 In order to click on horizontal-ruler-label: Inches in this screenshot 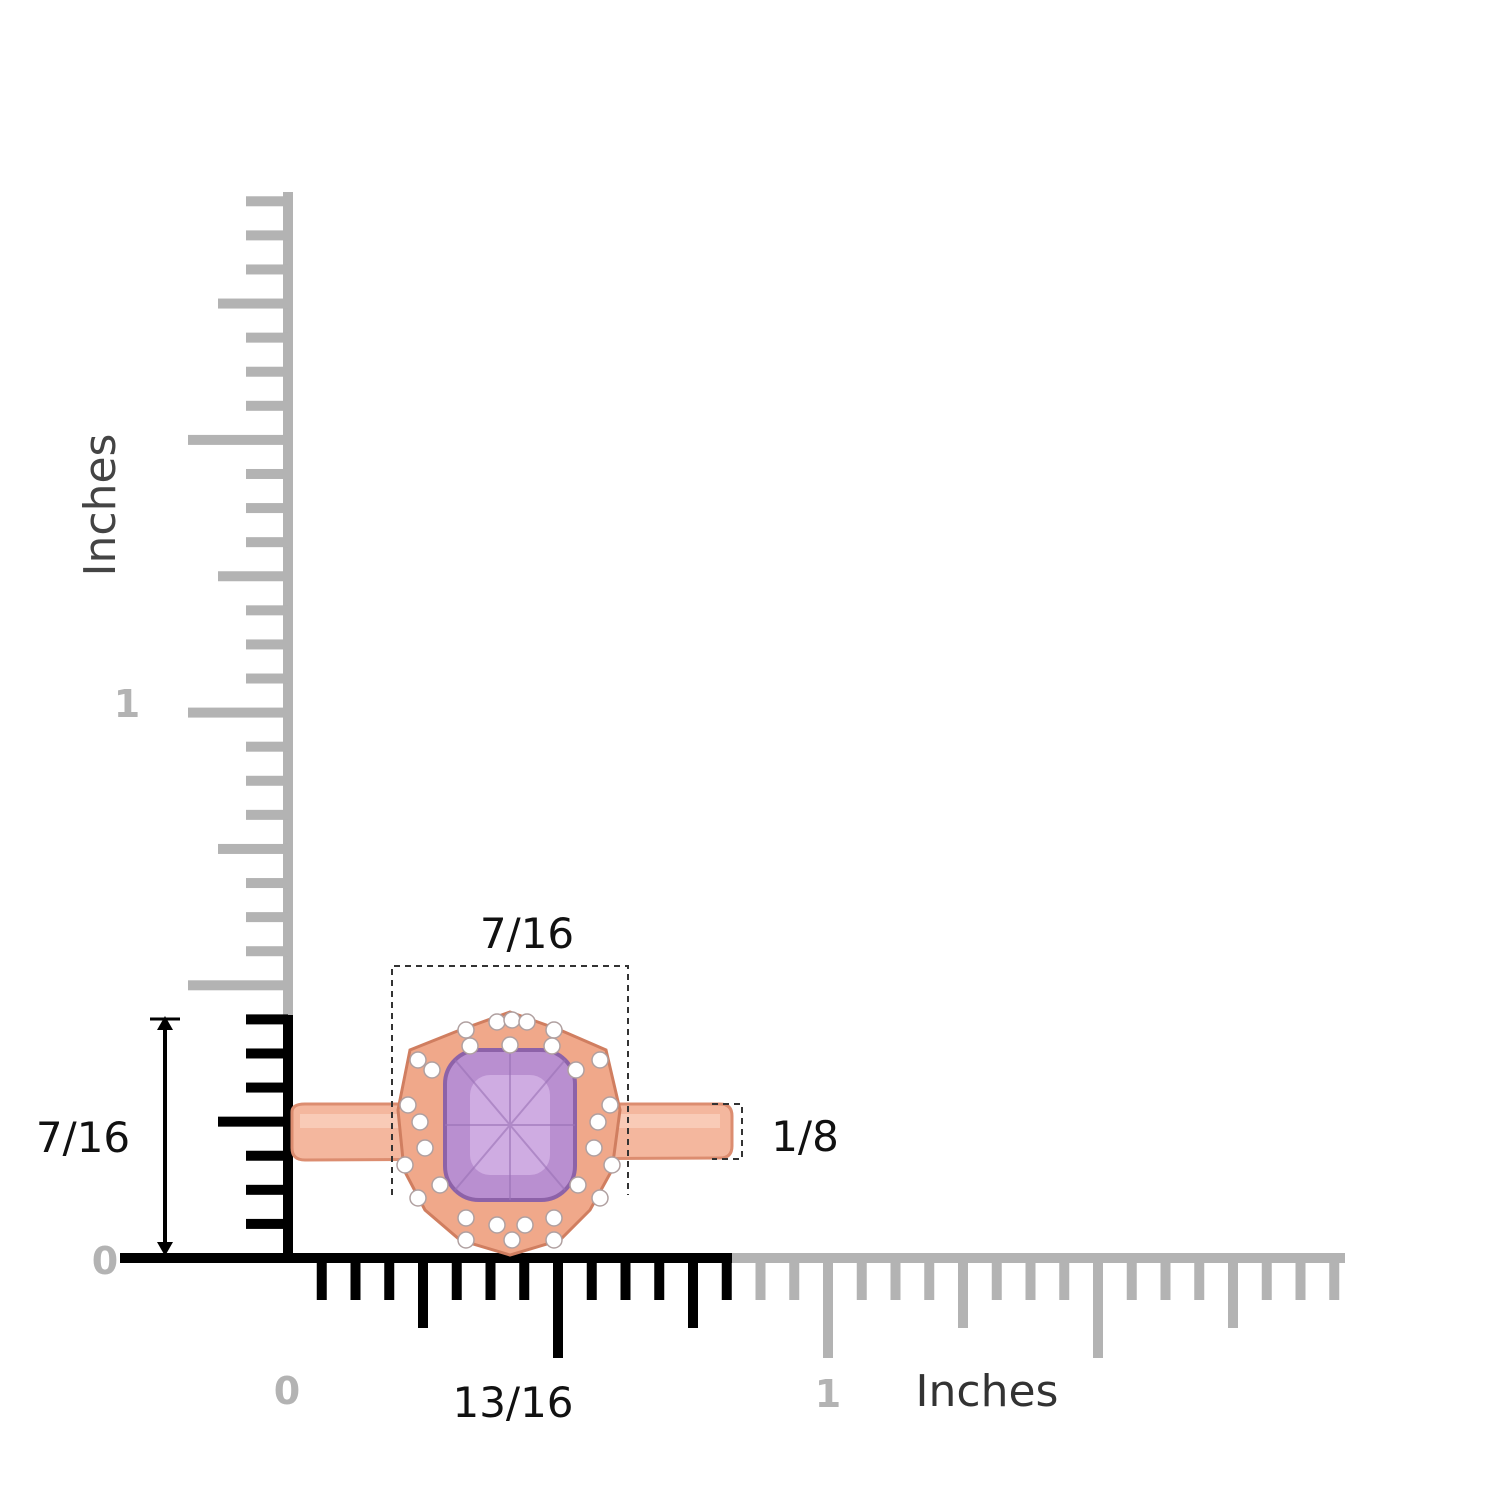, I will do `click(987, 1391)`.